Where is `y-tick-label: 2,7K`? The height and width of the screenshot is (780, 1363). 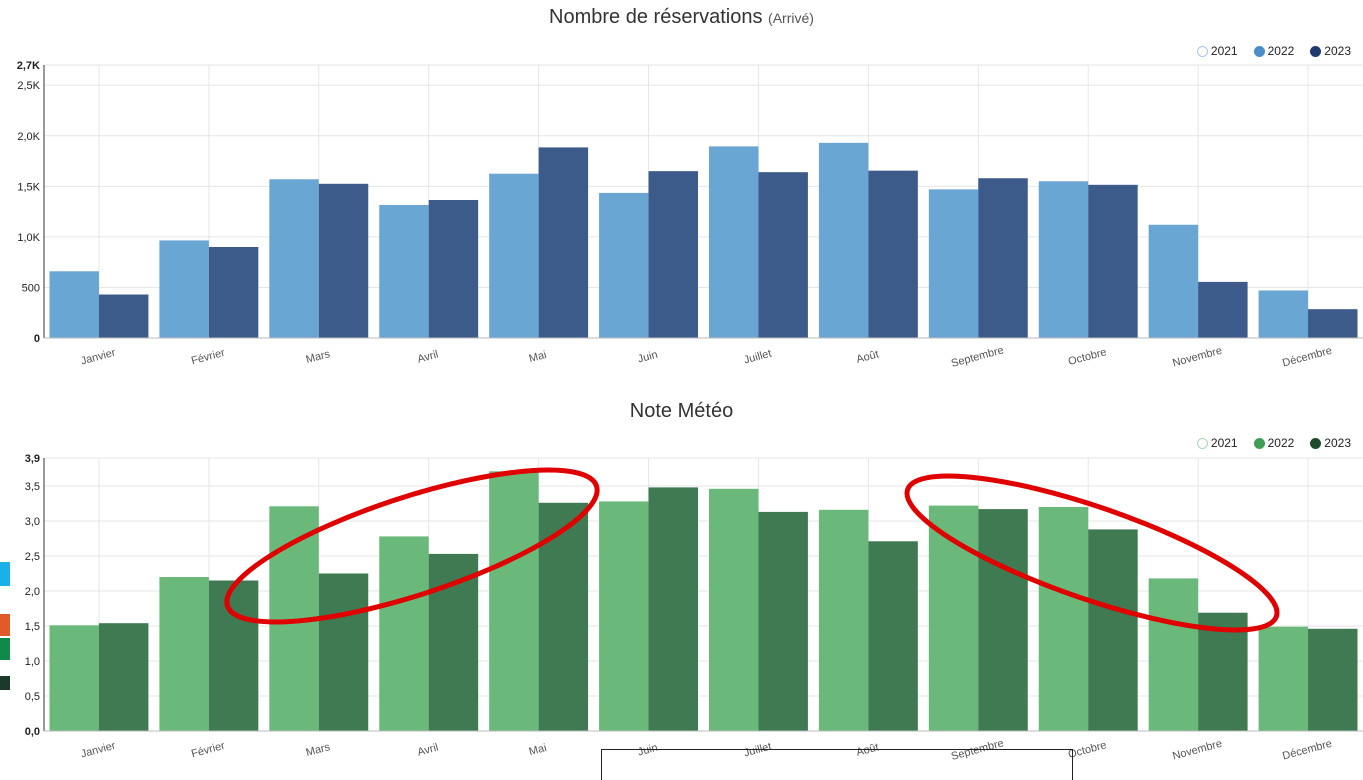 y-tick-label: 2,7K is located at coordinates (28, 66).